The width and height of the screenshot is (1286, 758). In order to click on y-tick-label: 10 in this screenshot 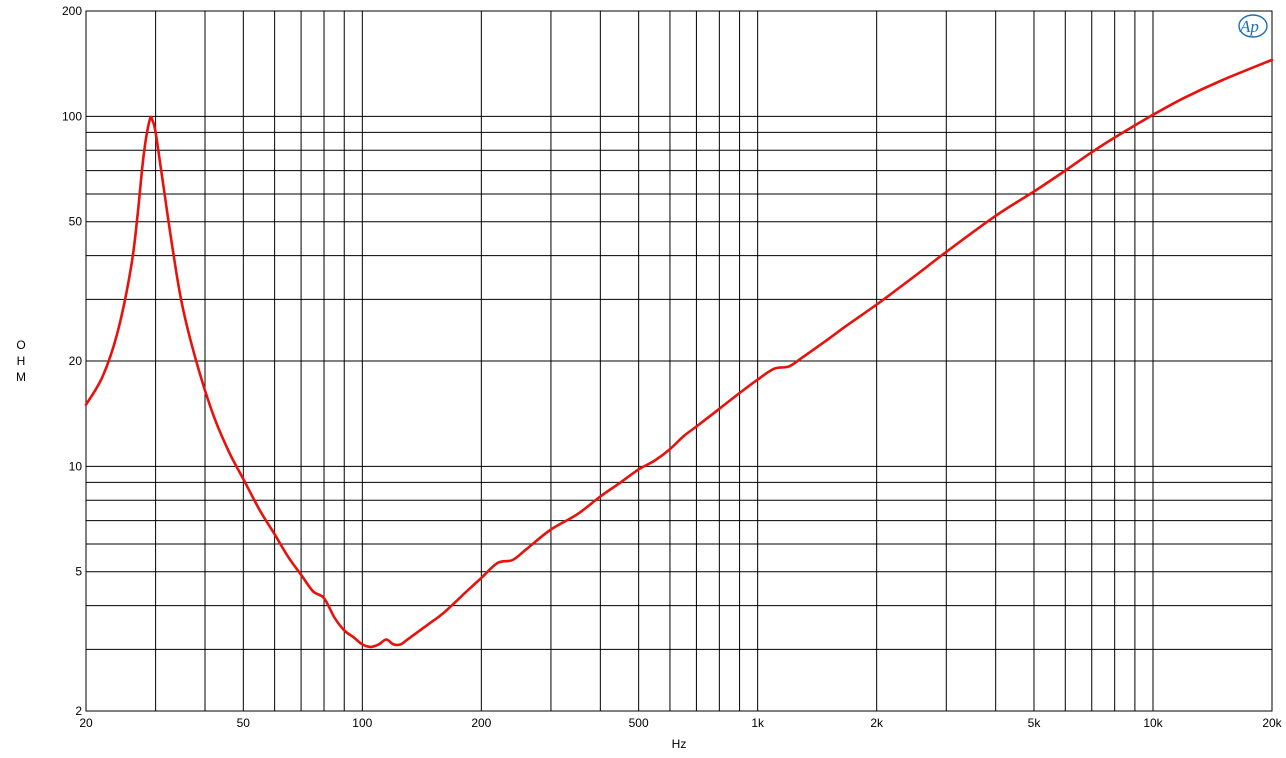, I will do `click(76, 466)`.